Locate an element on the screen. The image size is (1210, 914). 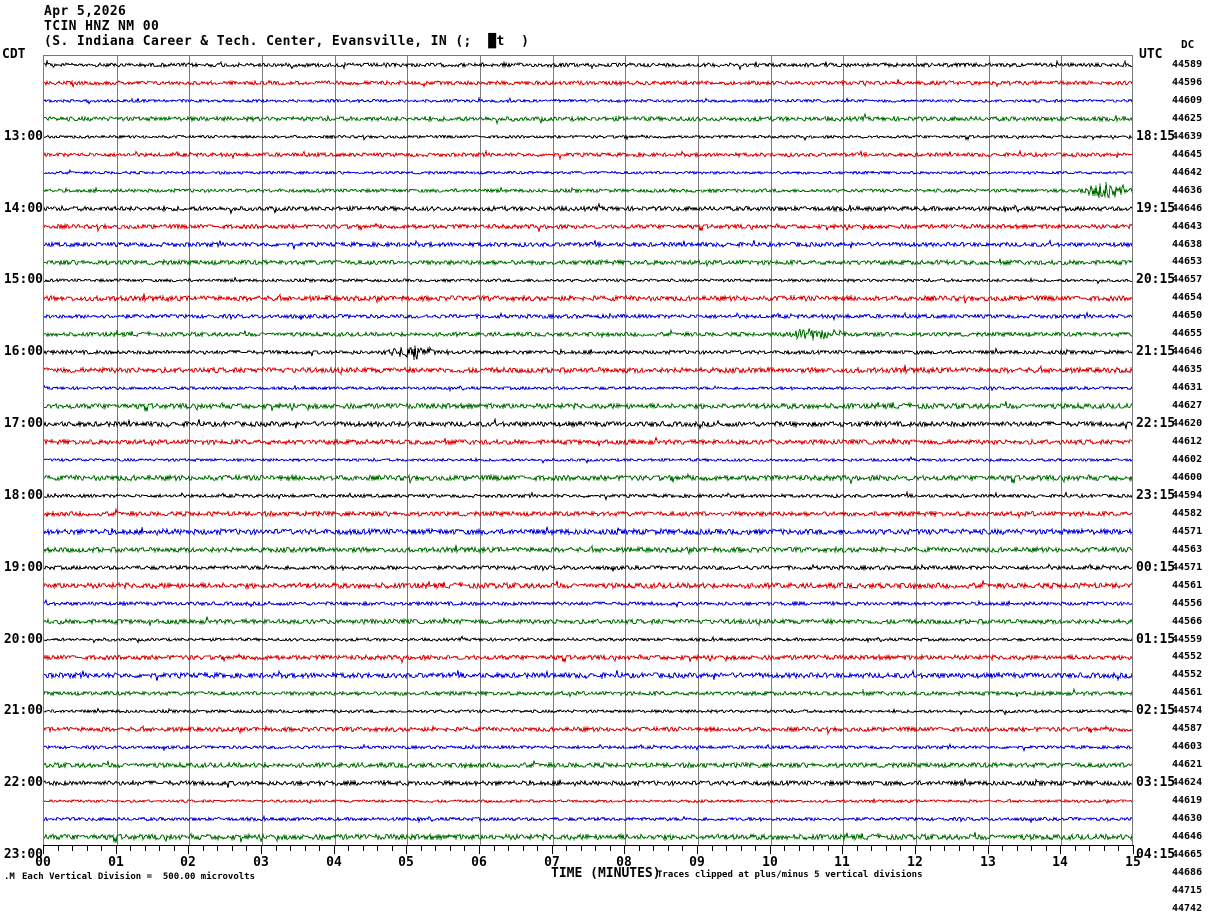
dc-value: 44665 is located at coordinates (1187, 854).